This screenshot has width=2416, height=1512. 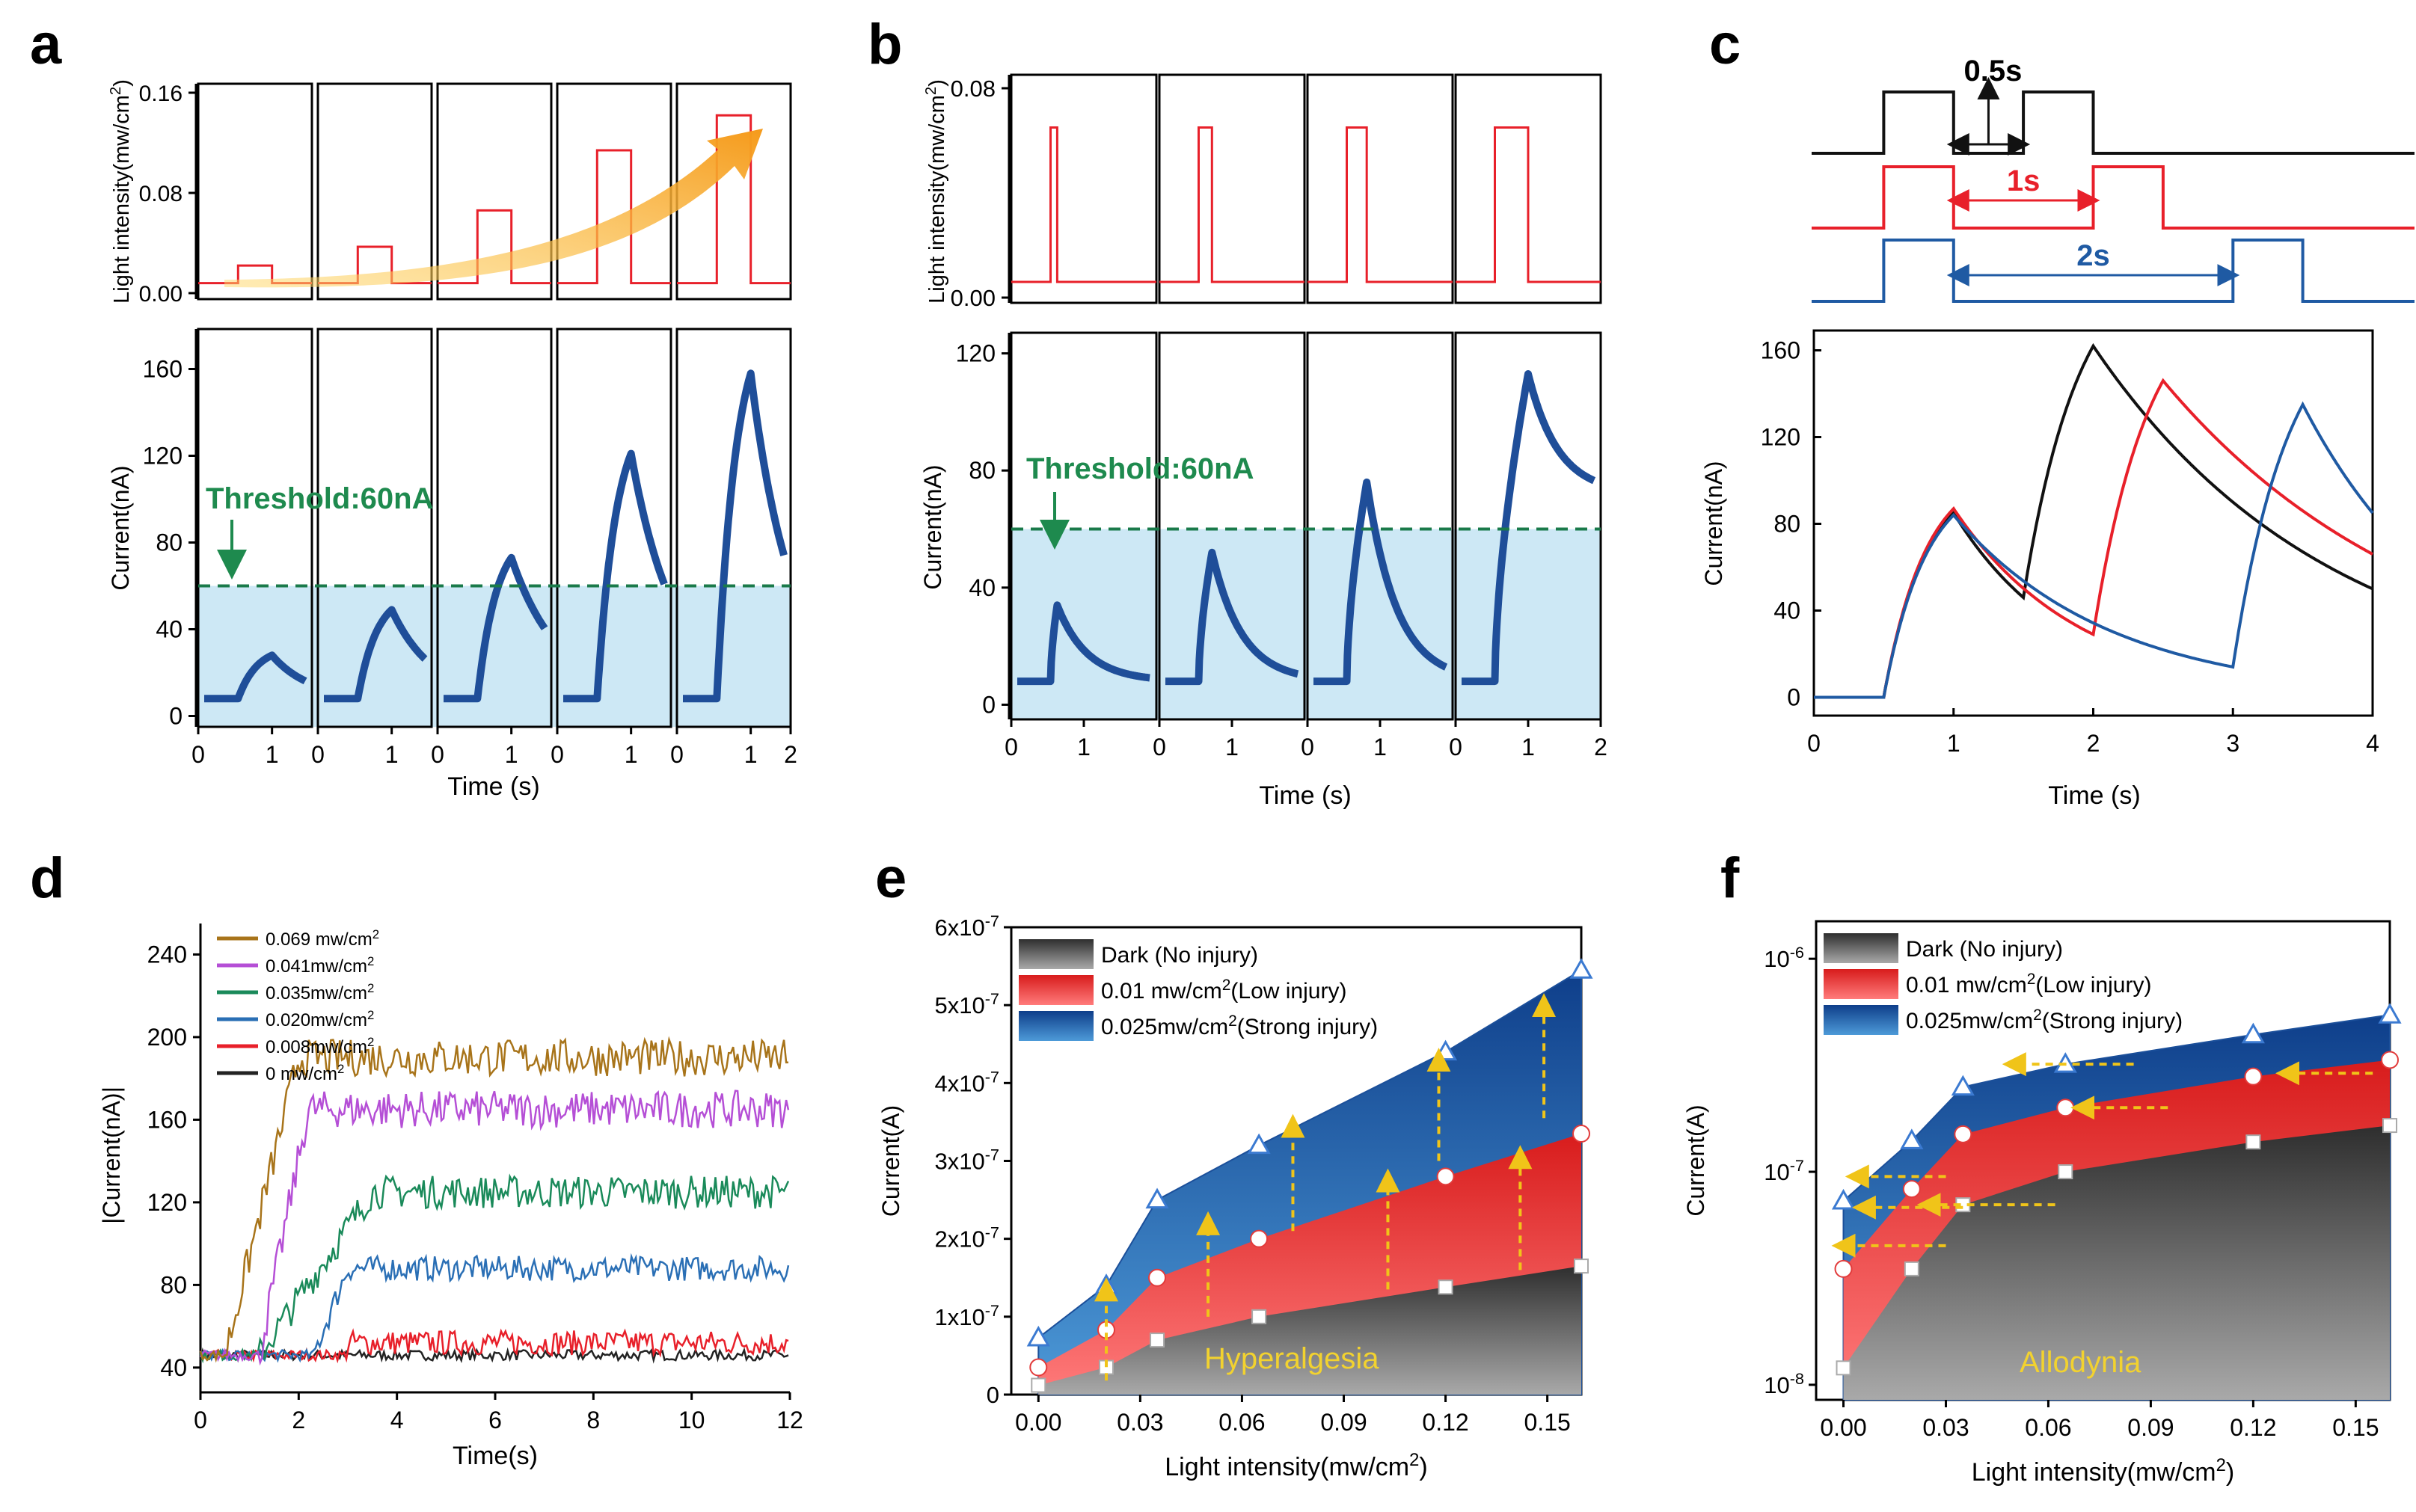 I want to click on panel-f-xtick-label: 0.12, so click(x=2253, y=1427).